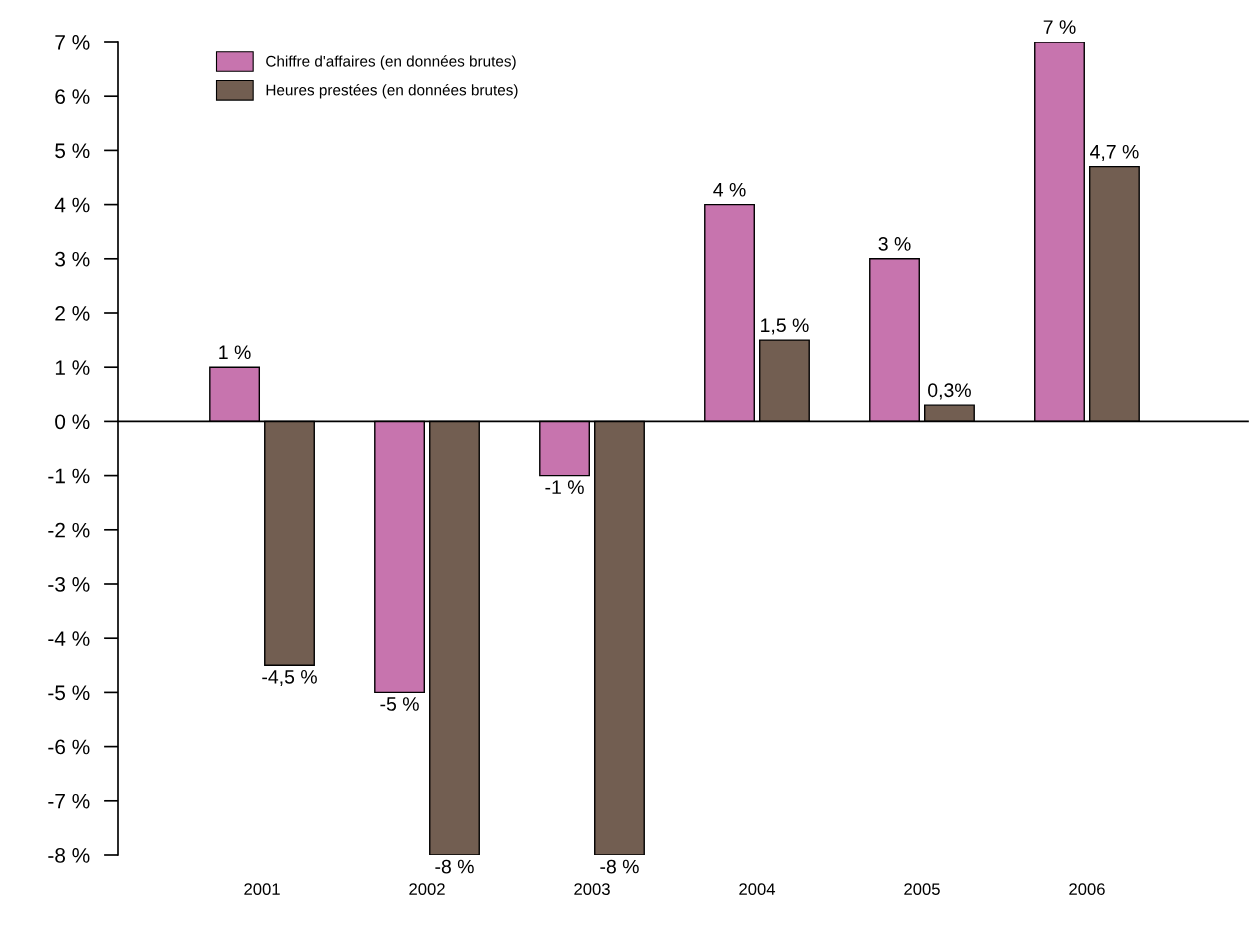  Describe the element at coordinates (69, 693) in the screenshot. I see `y-tick-label: -5 %` at that location.